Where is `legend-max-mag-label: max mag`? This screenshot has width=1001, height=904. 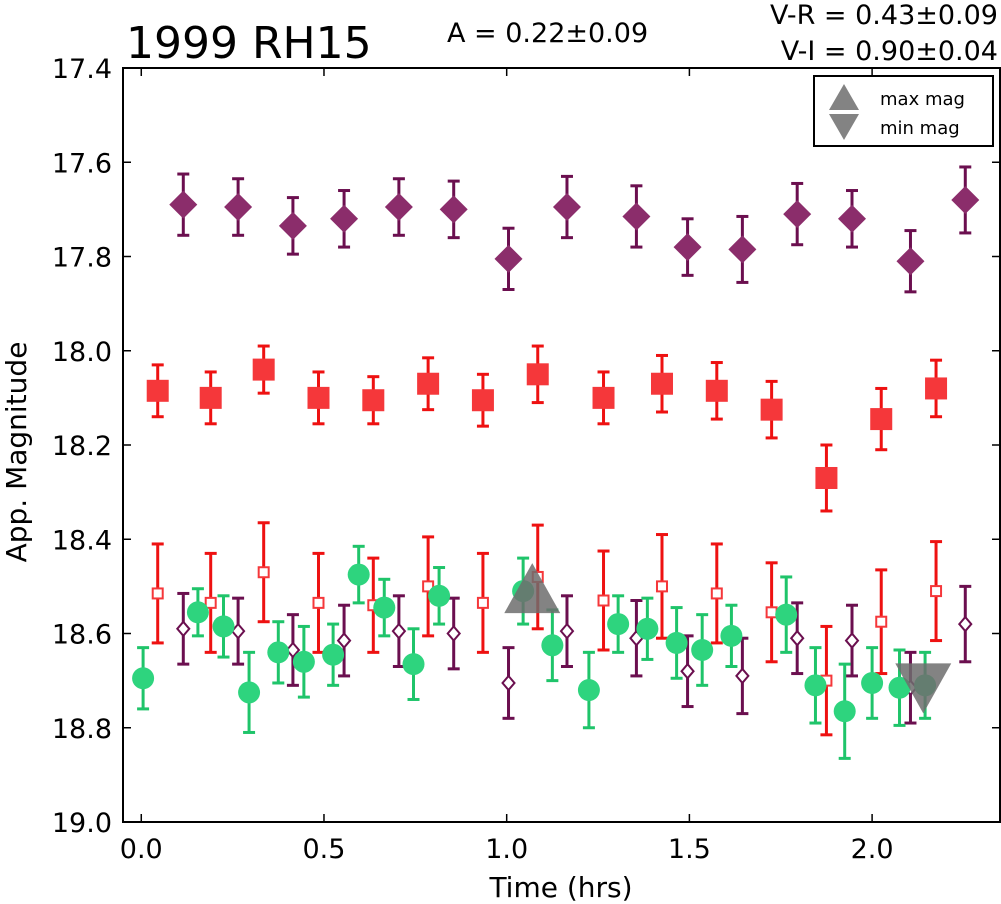
legend-max-mag-label: max mag is located at coordinates (922, 99).